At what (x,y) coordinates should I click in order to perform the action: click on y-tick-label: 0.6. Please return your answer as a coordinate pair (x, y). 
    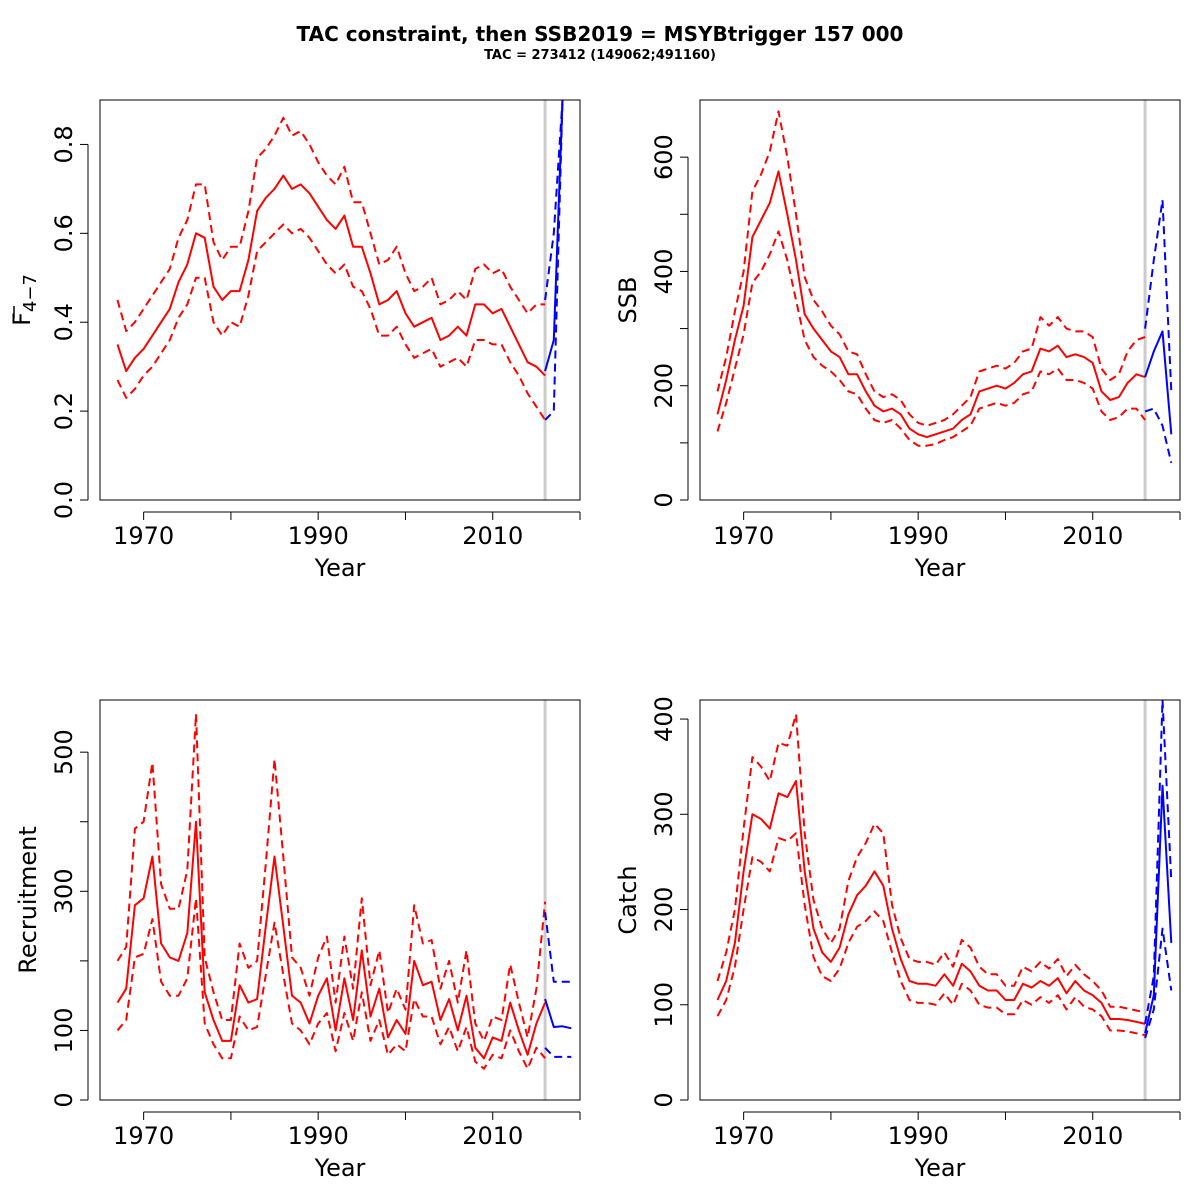
    Looking at the image, I should click on (64, 233).